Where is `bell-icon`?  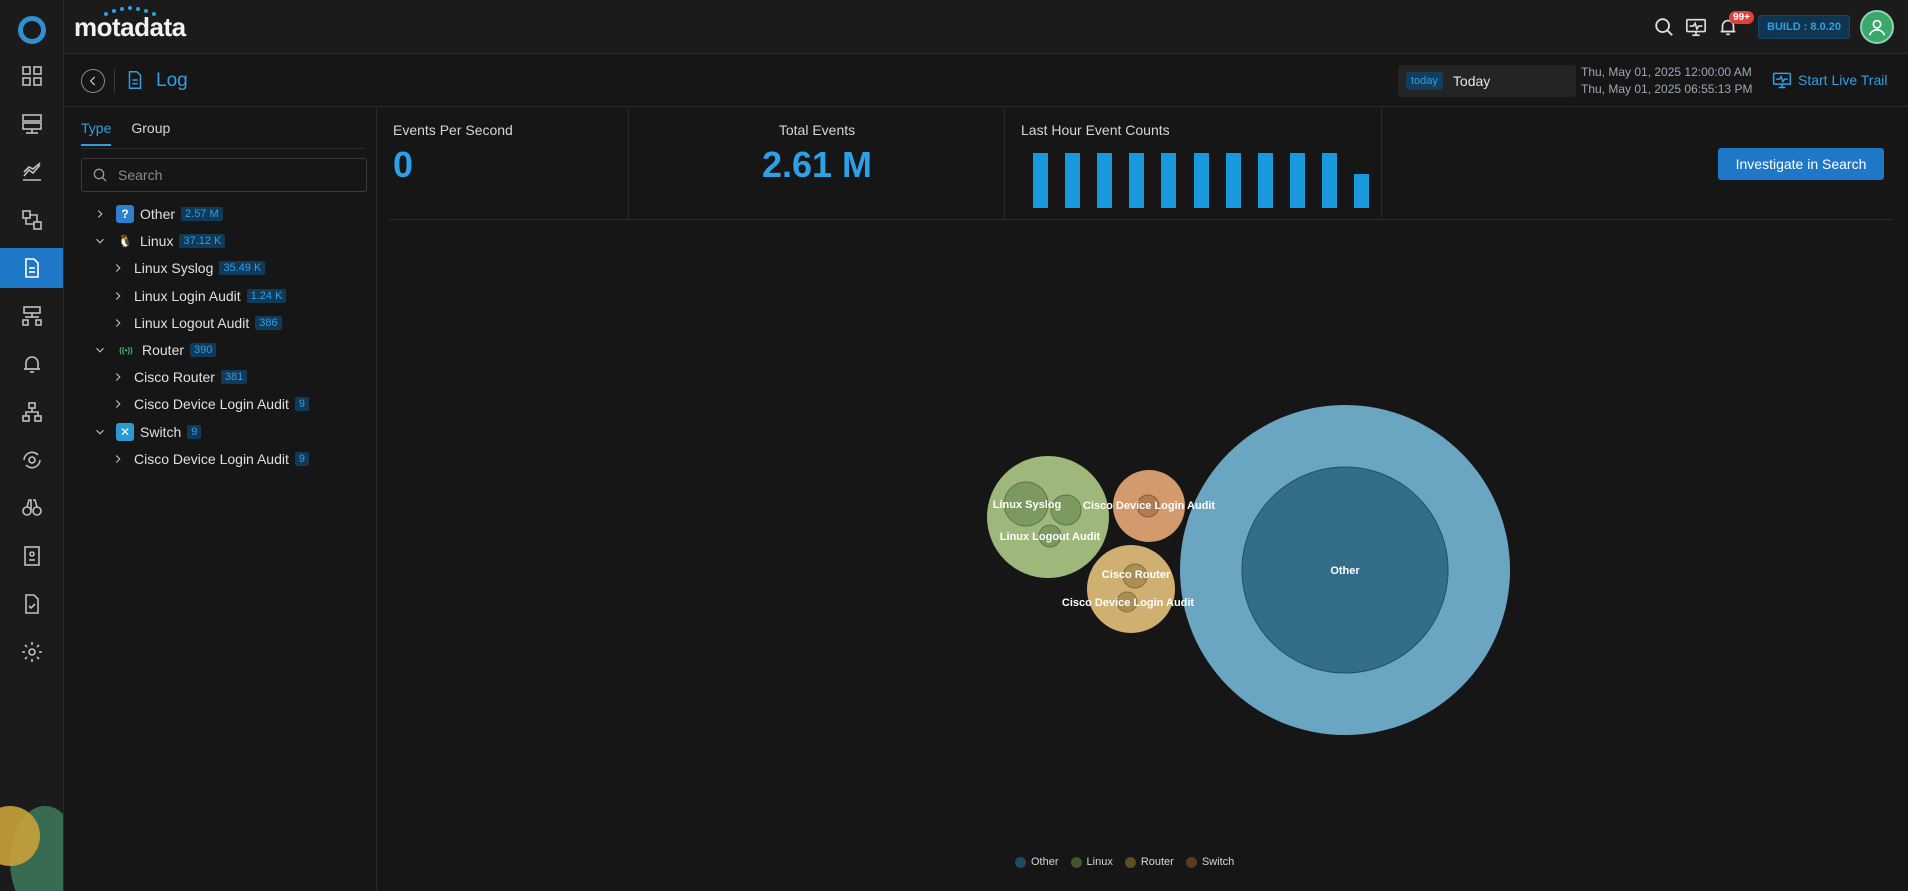
bell-icon is located at coordinates (1728, 27).